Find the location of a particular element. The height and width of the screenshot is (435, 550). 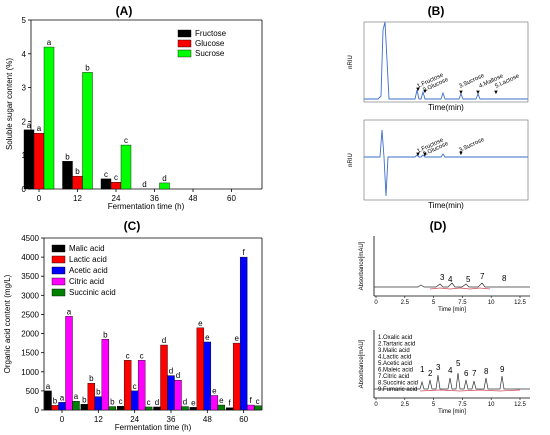

x-tick-label: 10 is located at coordinates (491, 405).